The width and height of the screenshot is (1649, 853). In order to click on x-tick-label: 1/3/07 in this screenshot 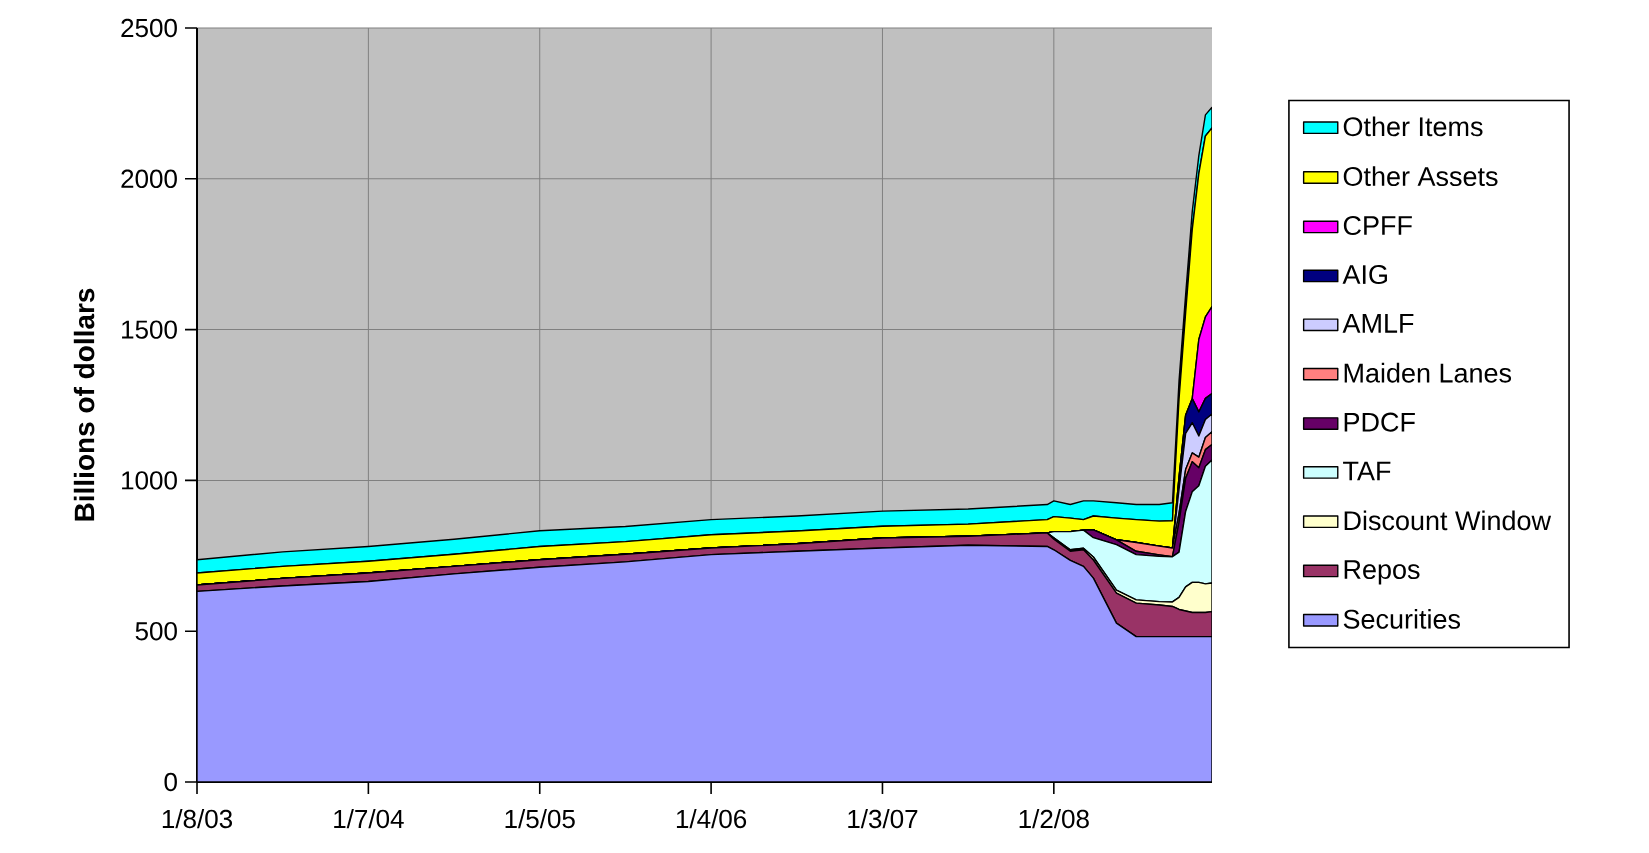, I will do `click(883, 819)`.